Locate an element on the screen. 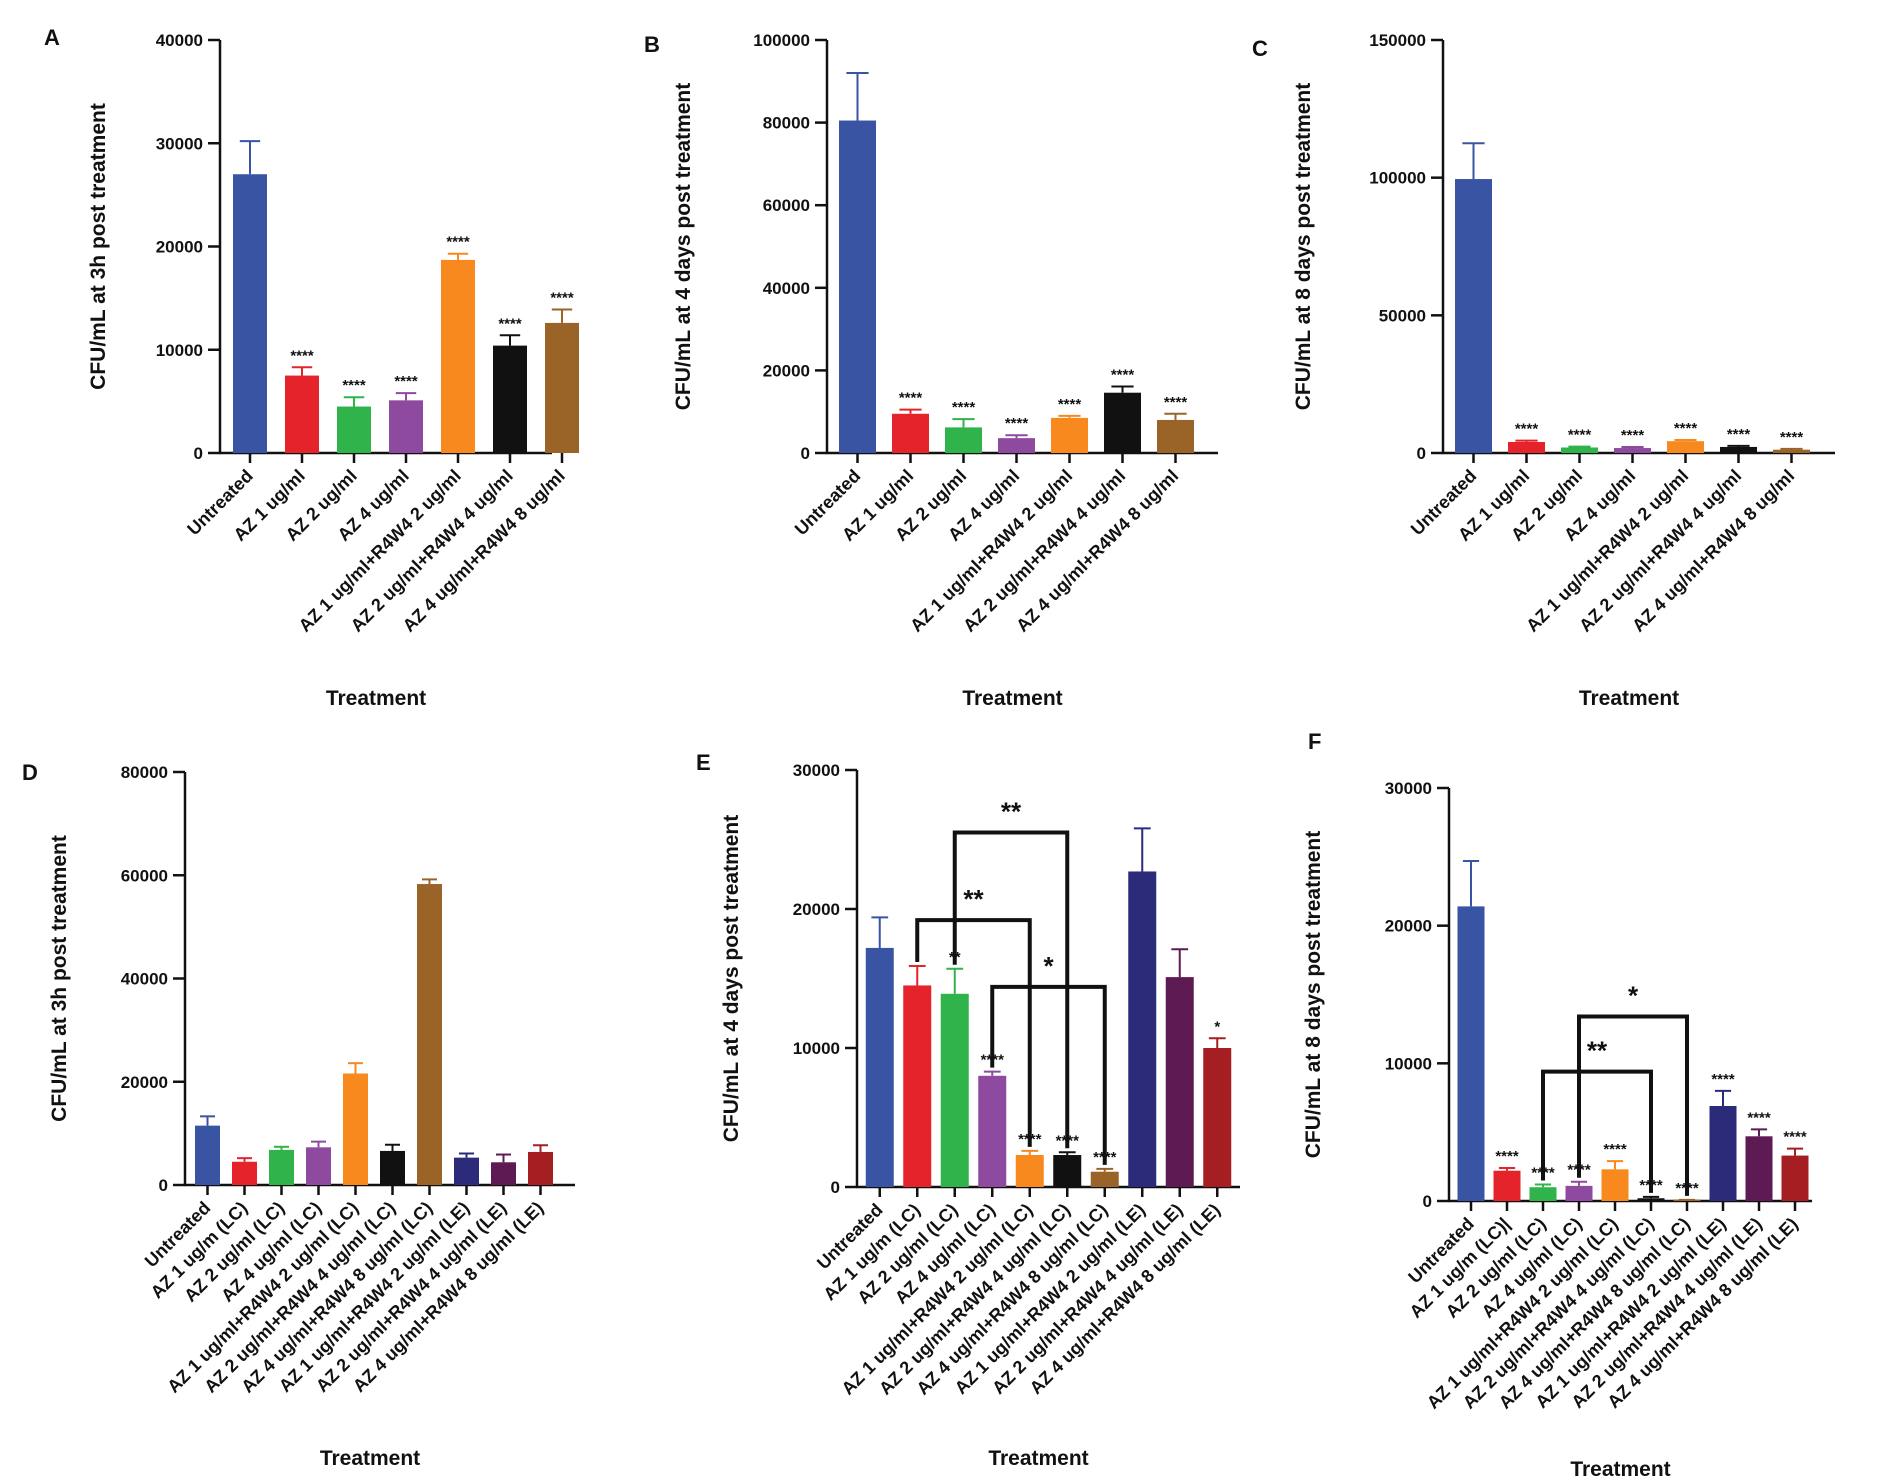 The height and width of the screenshot is (1476, 1890). y-tick-label: 100000 is located at coordinates (1397, 178).